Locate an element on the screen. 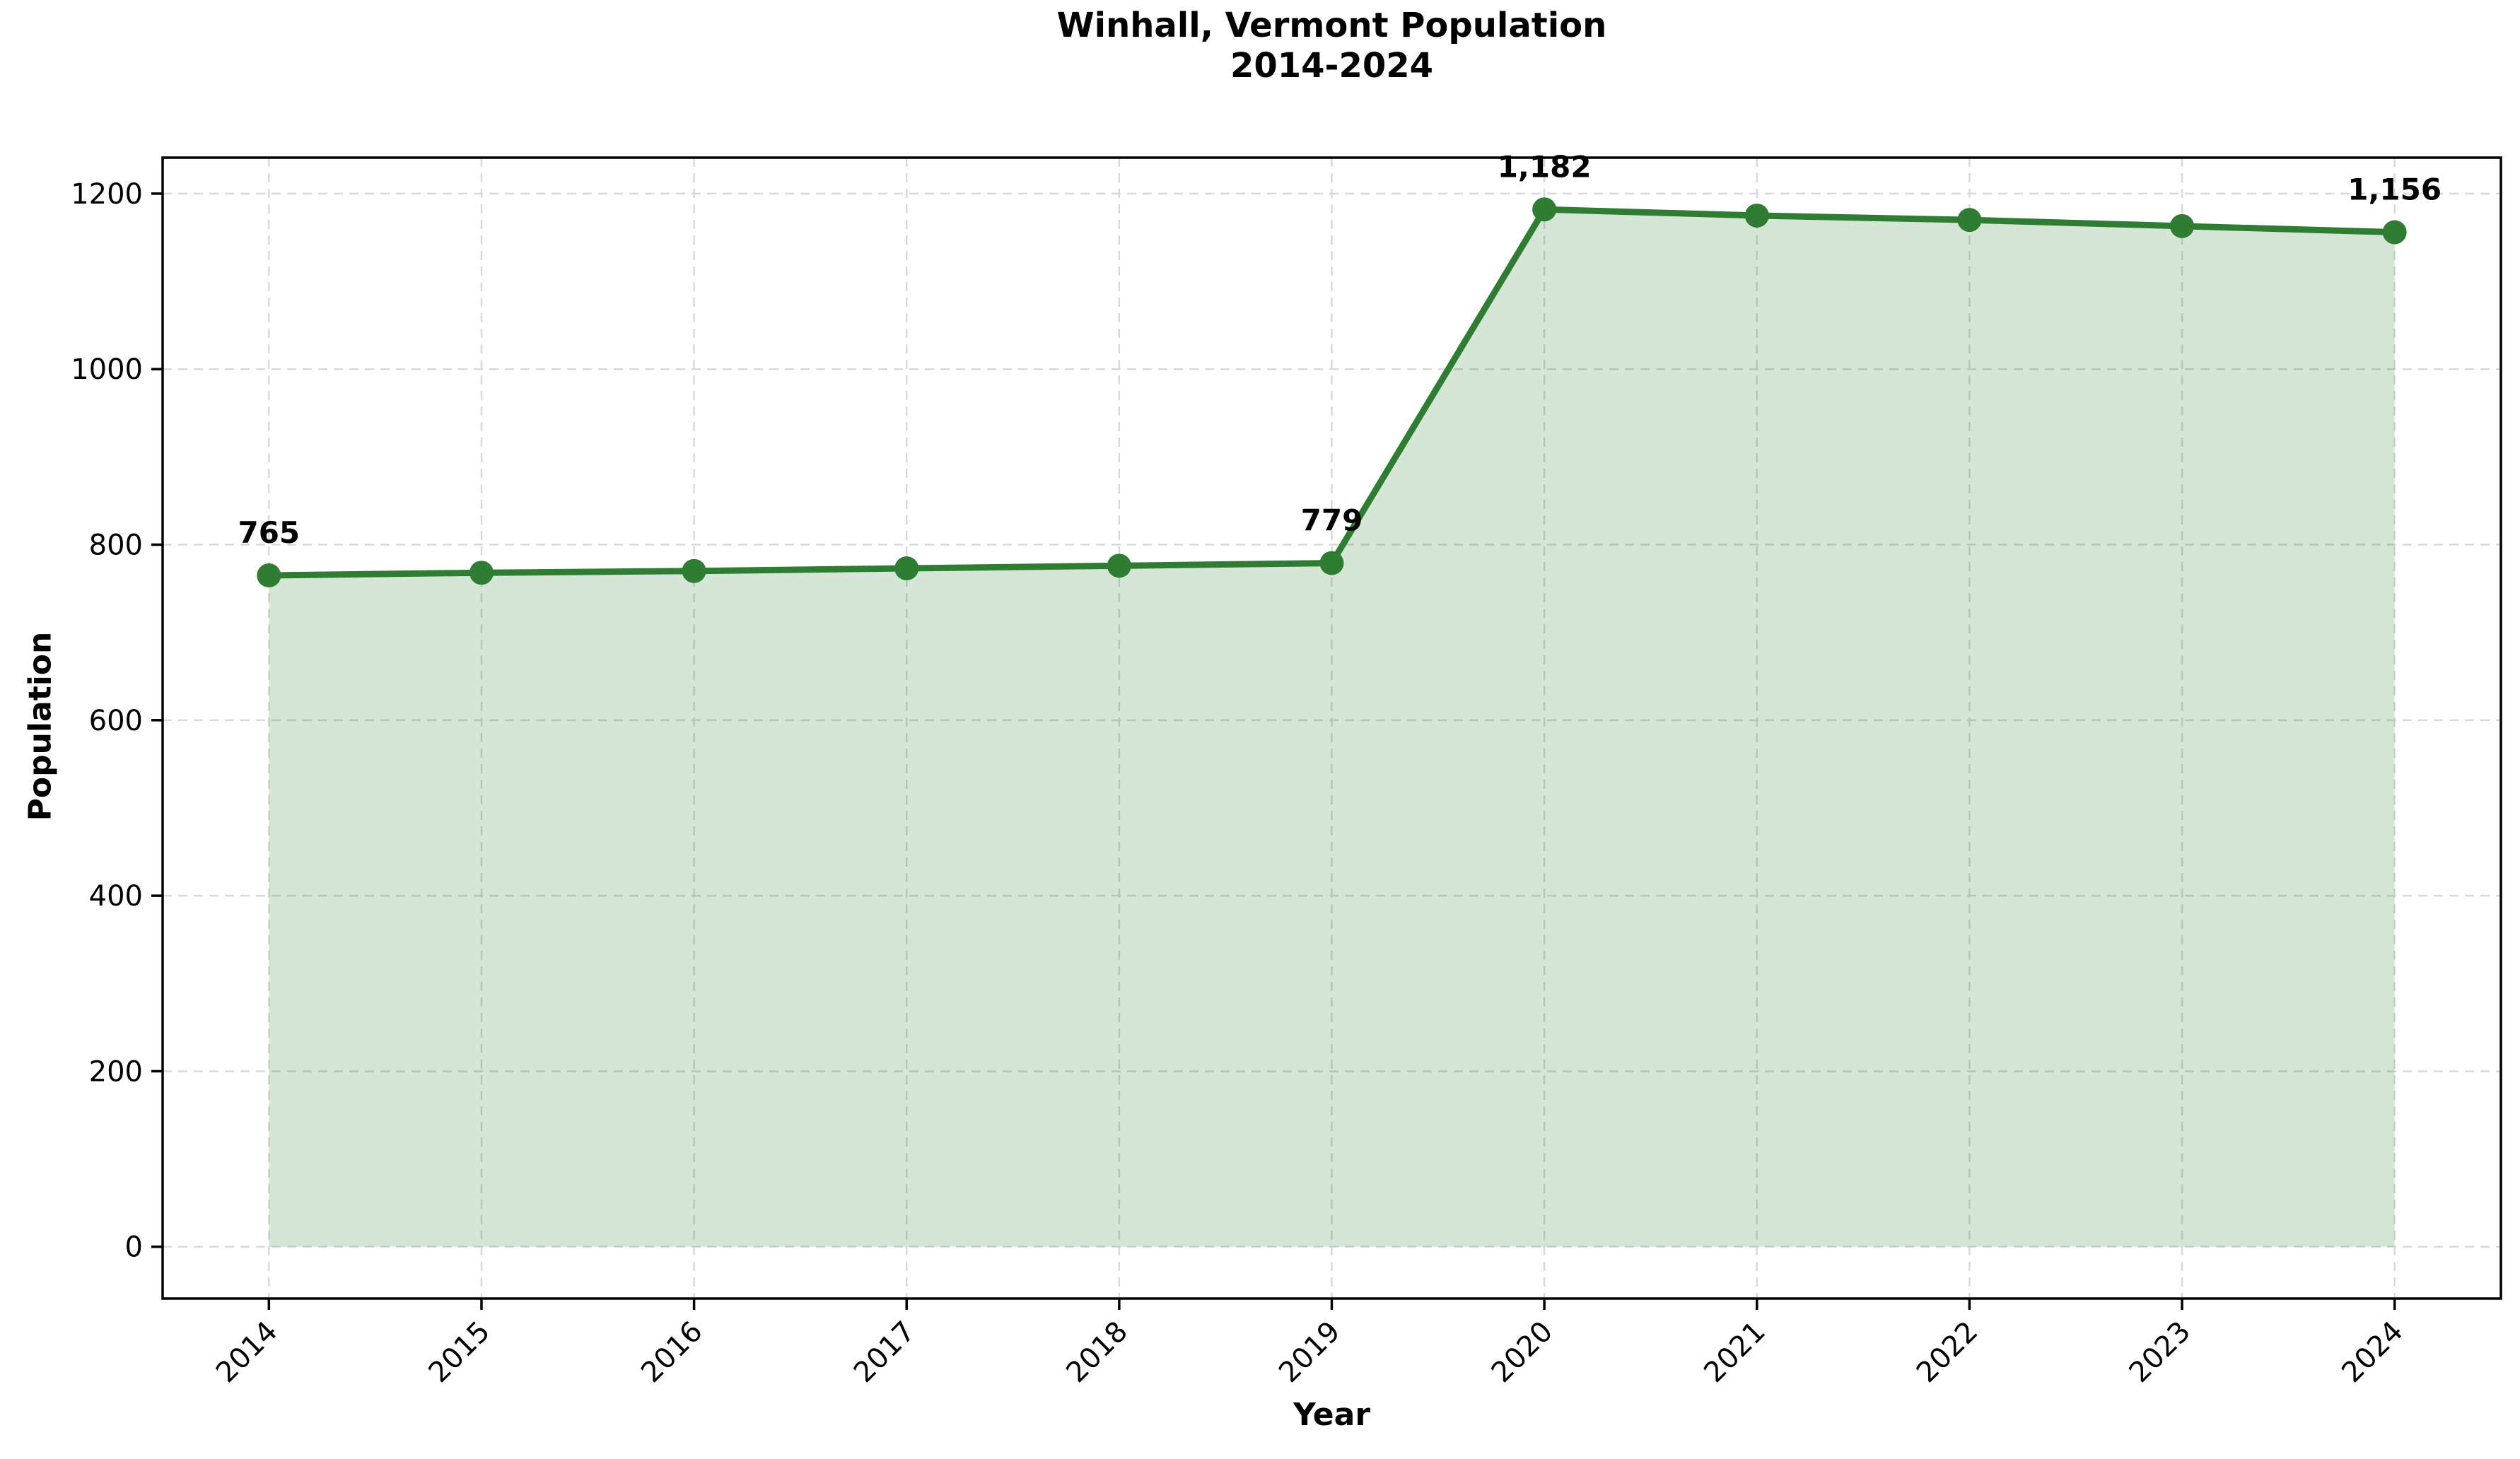 This screenshot has width=2520, height=1459. chart-title-line2: 2014-2024 is located at coordinates (1332, 66).